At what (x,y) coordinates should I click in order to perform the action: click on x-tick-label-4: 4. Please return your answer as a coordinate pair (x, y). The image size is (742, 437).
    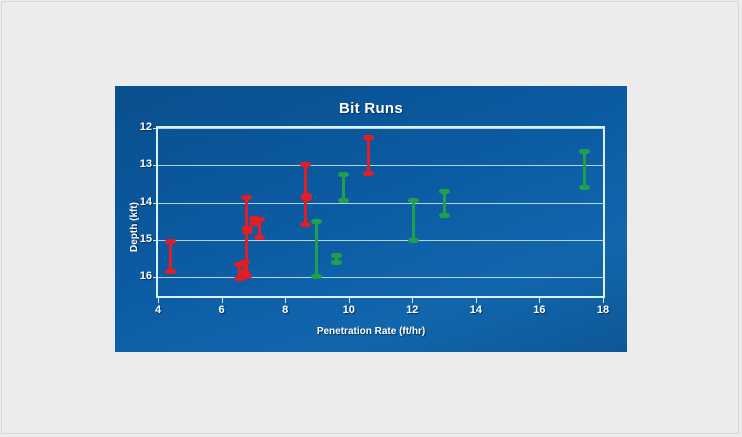
    Looking at the image, I should click on (158, 310).